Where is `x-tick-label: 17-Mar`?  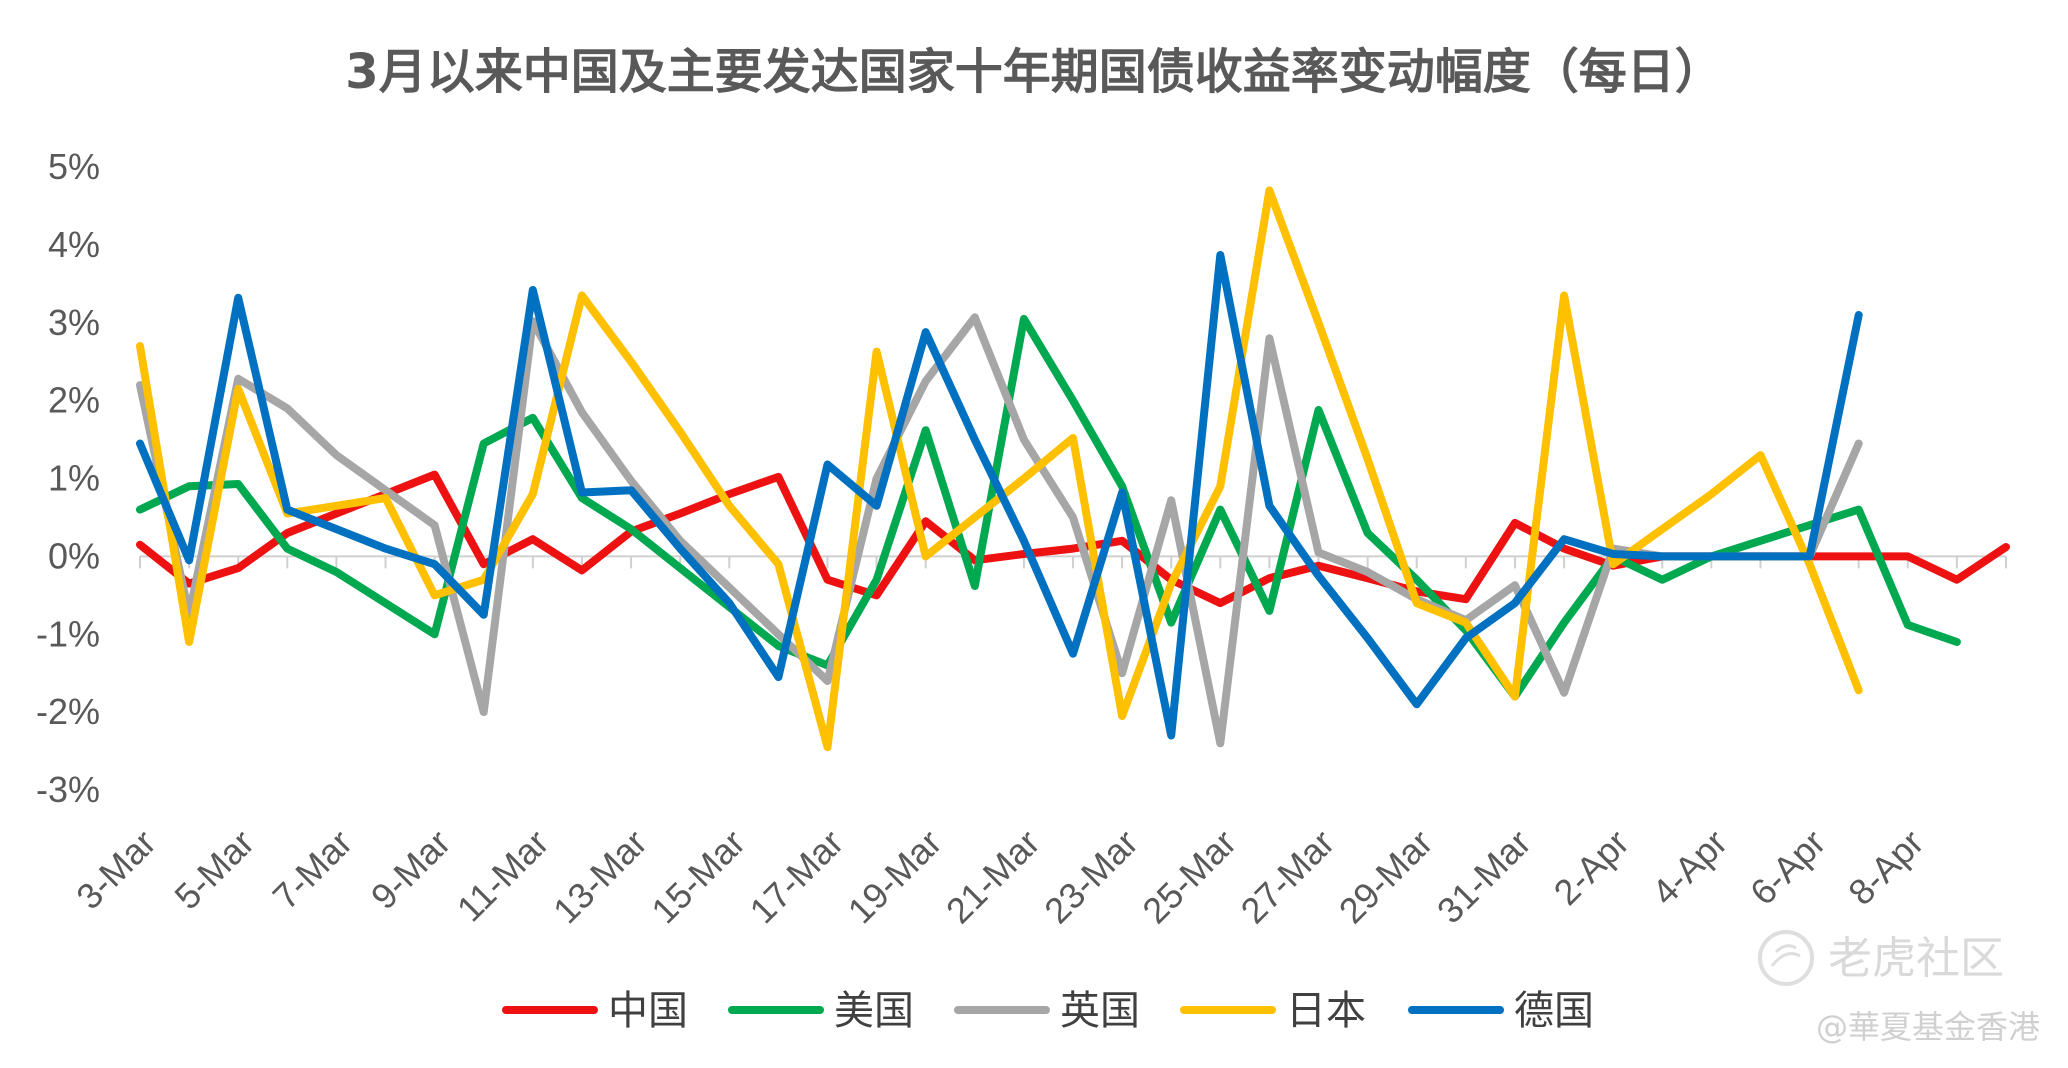
x-tick-label: 17-Mar is located at coordinates (797, 877).